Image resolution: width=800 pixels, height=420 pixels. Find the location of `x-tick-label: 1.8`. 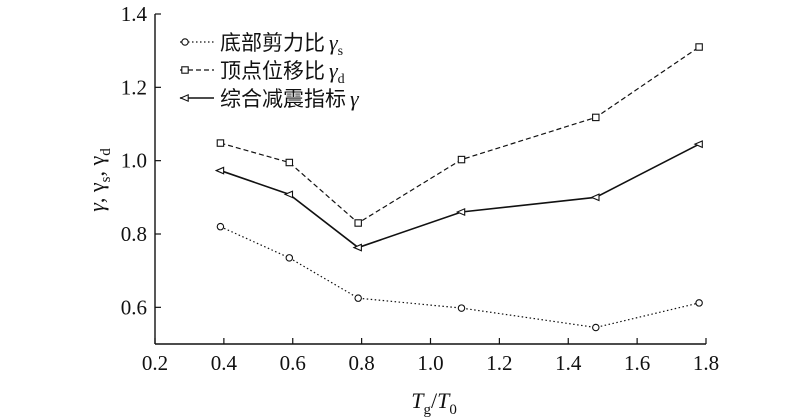

x-tick-label: 1.8 is located at coordinates (706, 363).